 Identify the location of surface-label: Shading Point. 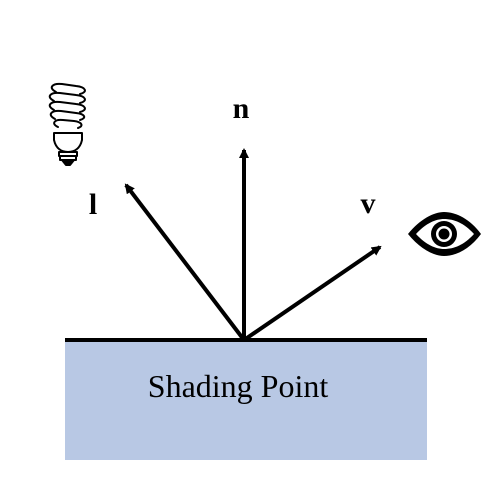
(238, 386).